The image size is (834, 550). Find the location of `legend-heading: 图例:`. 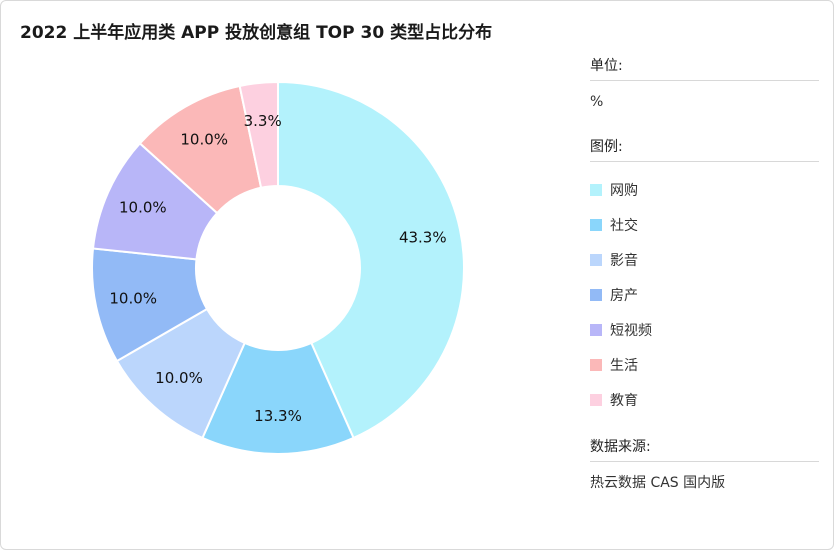

legend-heading: 图例: is located at coordinates (606, 147).